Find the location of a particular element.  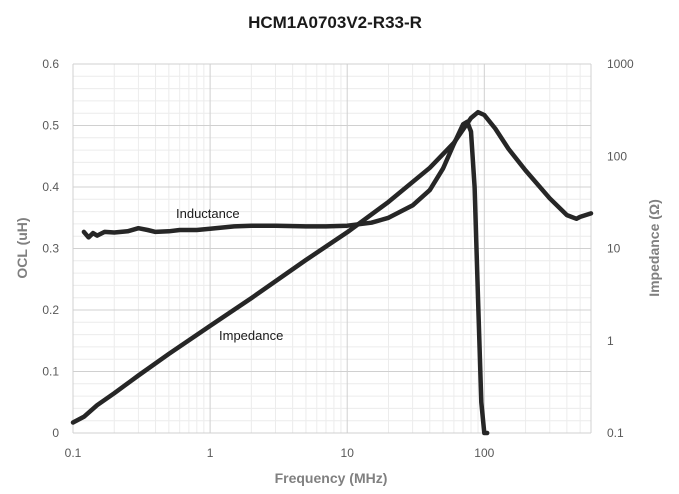

y-axis: 0 0.1 0.2 0.3 0.4 0.5 0.6 is located at coordinates (50, 248).